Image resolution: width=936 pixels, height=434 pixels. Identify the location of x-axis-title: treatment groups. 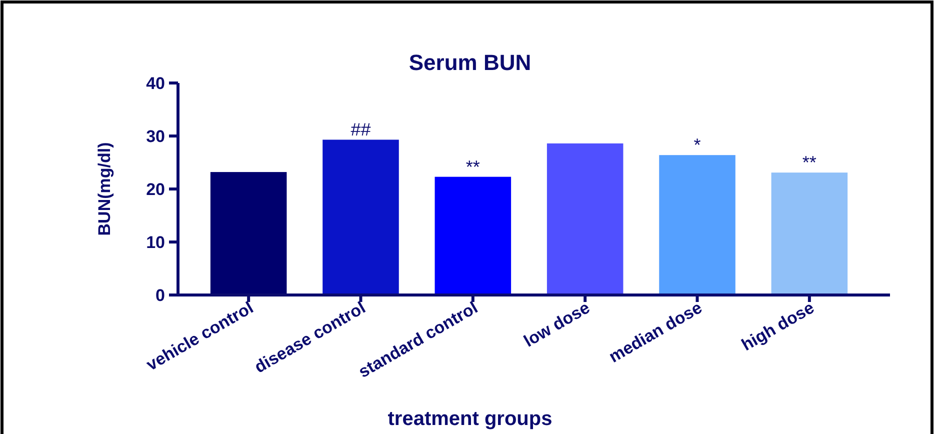
(470, 419).